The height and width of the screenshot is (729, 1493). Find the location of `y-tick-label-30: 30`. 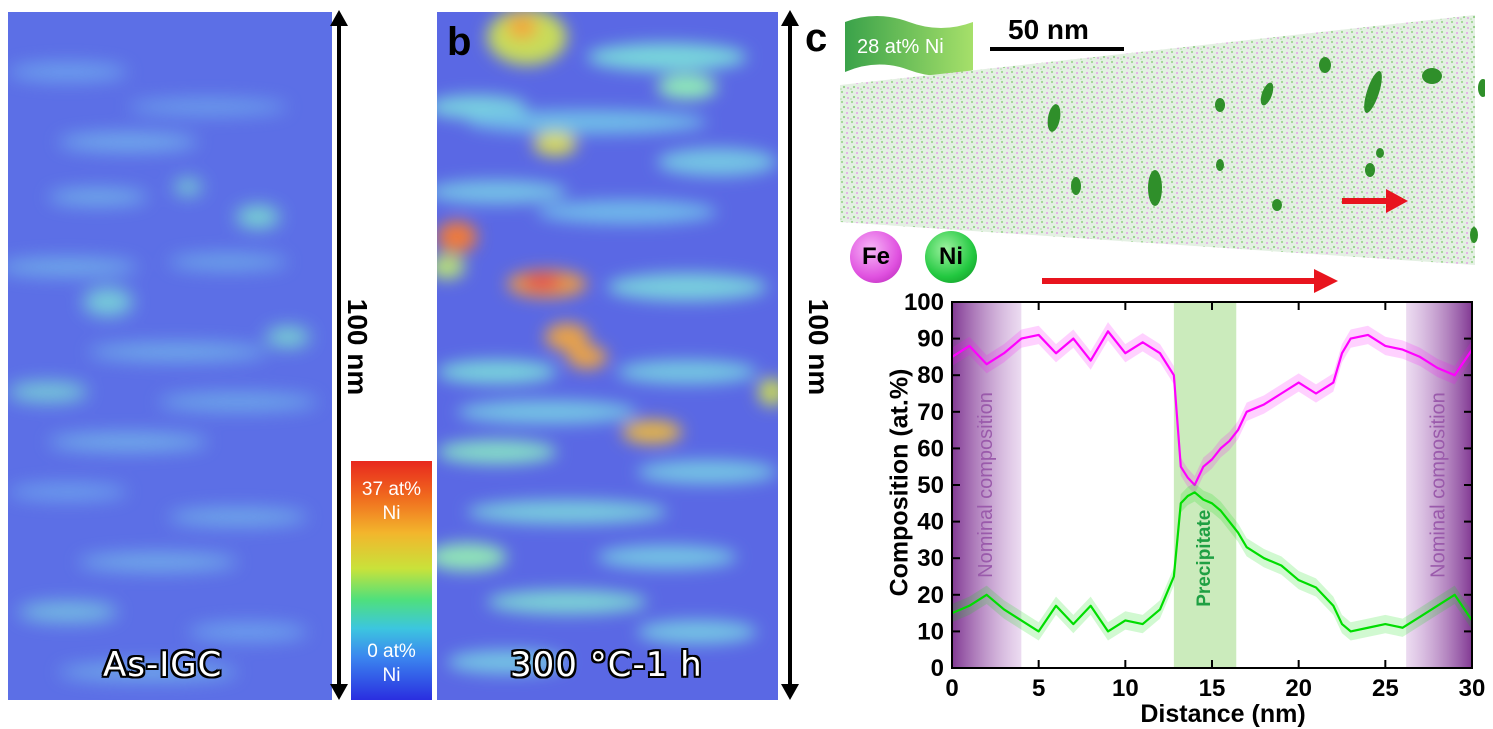

y-tick-label-30: 30 is located at coordinates (930, 558).